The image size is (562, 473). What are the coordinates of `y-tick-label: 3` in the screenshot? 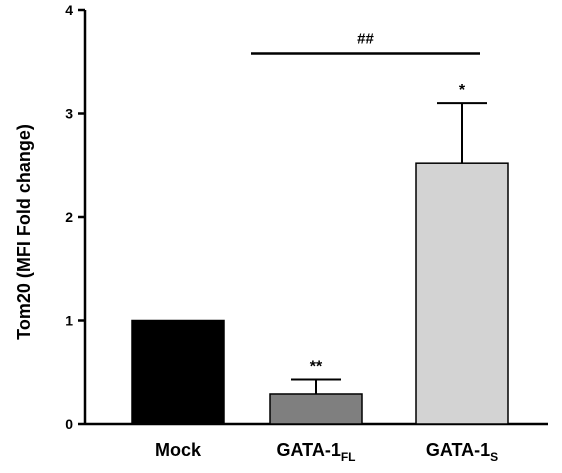 It's located at (69, 114).